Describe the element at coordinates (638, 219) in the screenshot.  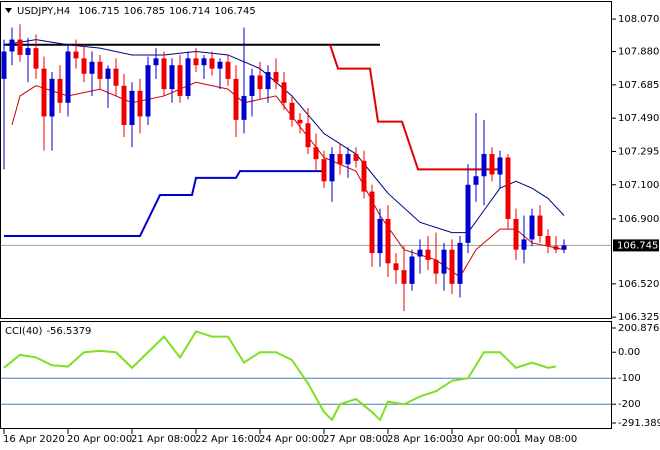
I see `y-tick-label: 106.900` at that location.